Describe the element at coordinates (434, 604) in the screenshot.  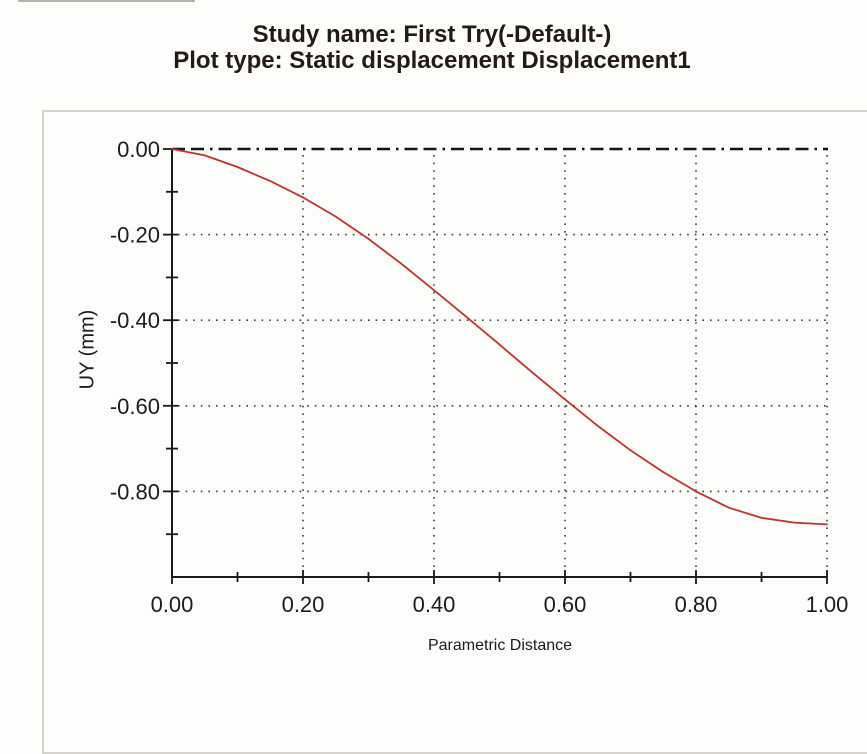
I see `x-tick-label: 0.40` at that location.